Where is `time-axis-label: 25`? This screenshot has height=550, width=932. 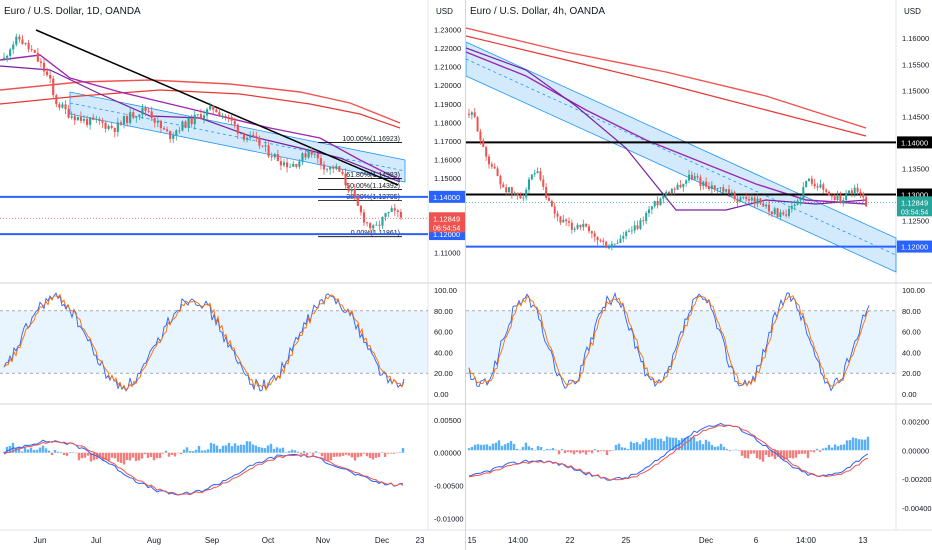
time-axis-label: 25 is located at coordinates (626, 540).